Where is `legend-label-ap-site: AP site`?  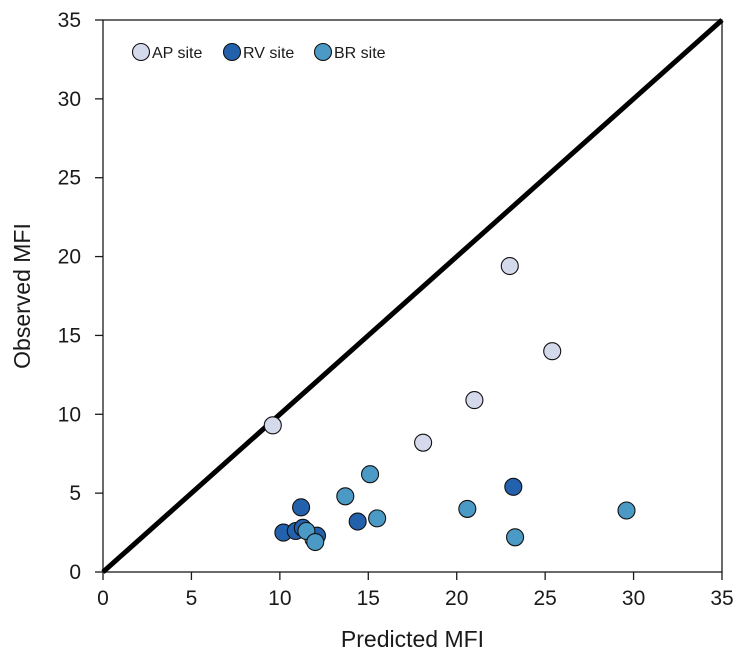 legend-label-ap-site: AP site is located at coordinates (177, 53).